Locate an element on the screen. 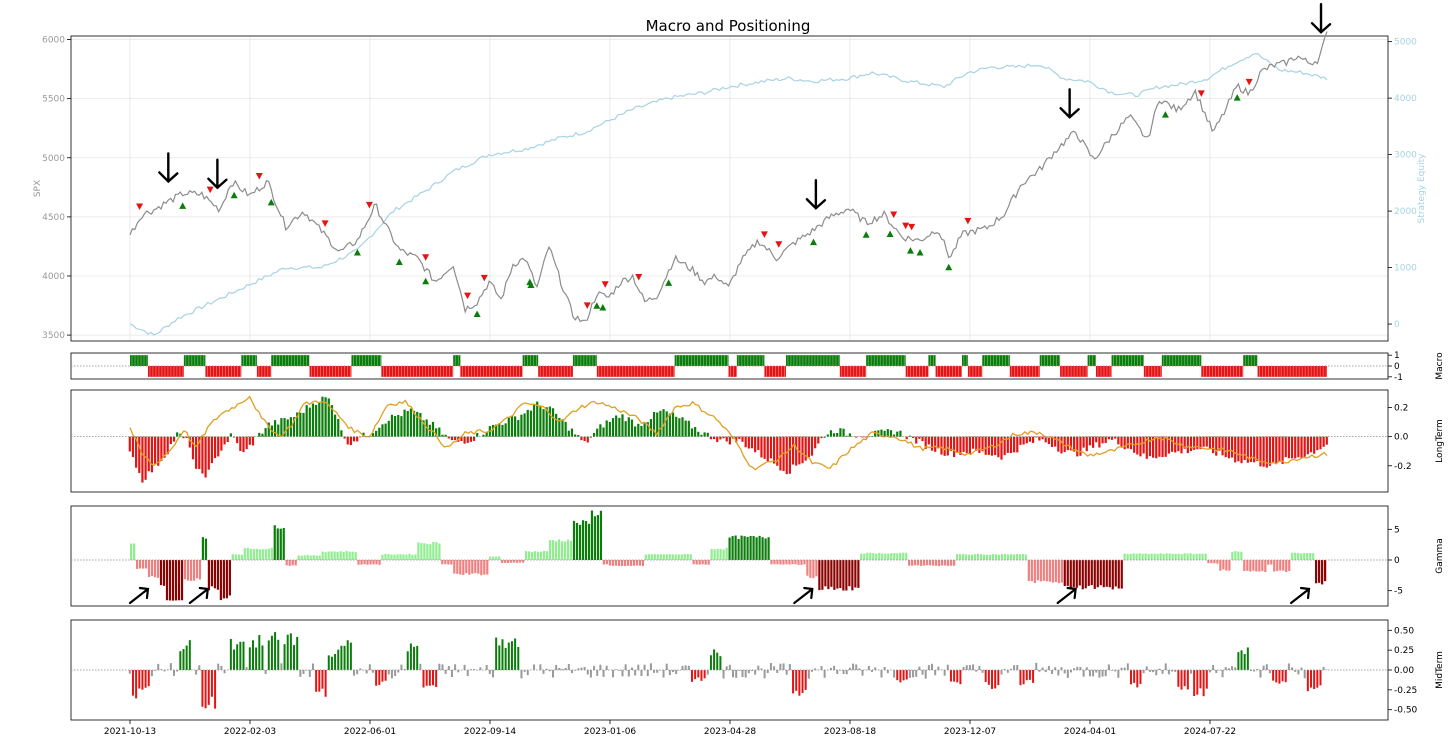  sell-marker is located at coordinates (468, 296).